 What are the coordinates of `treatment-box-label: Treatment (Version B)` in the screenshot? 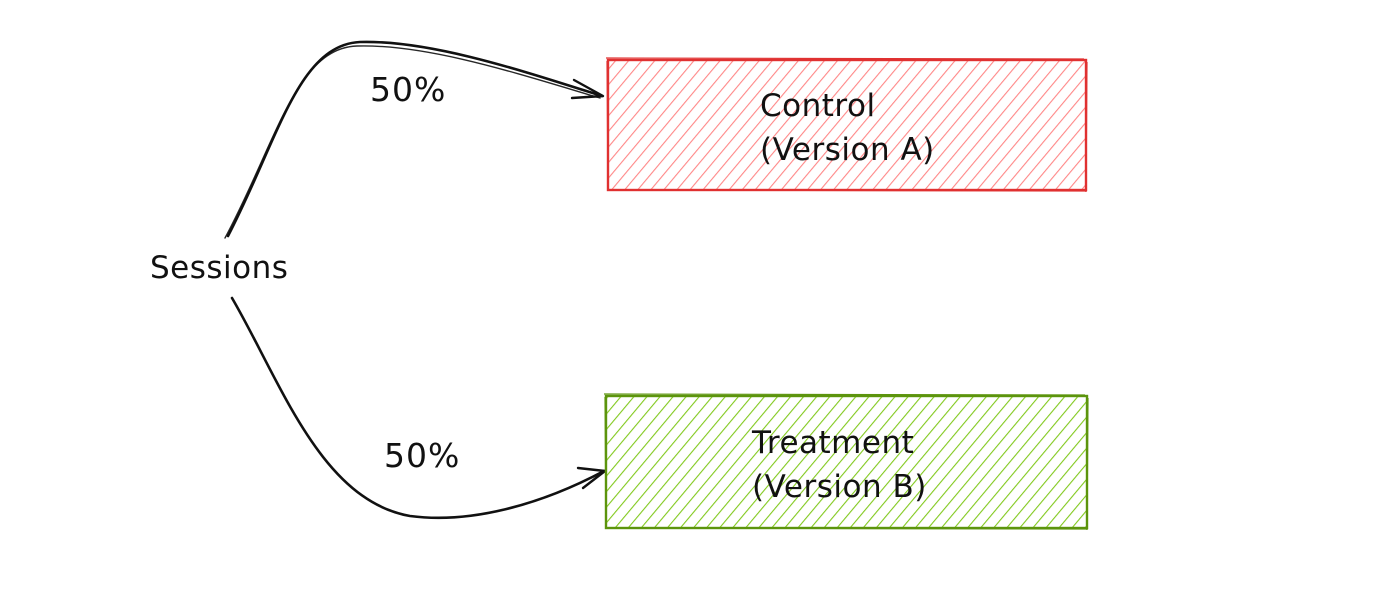 It's located at (839, 465).